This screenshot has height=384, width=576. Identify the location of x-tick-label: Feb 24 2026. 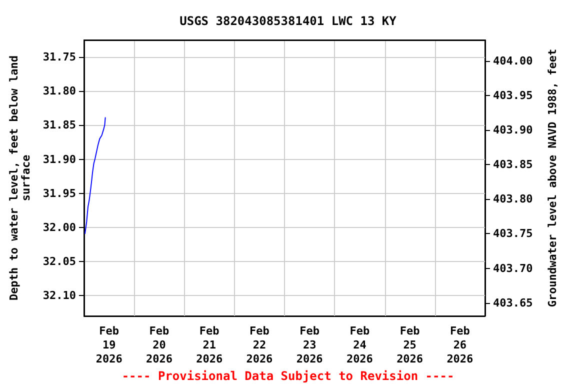
(360, 345).